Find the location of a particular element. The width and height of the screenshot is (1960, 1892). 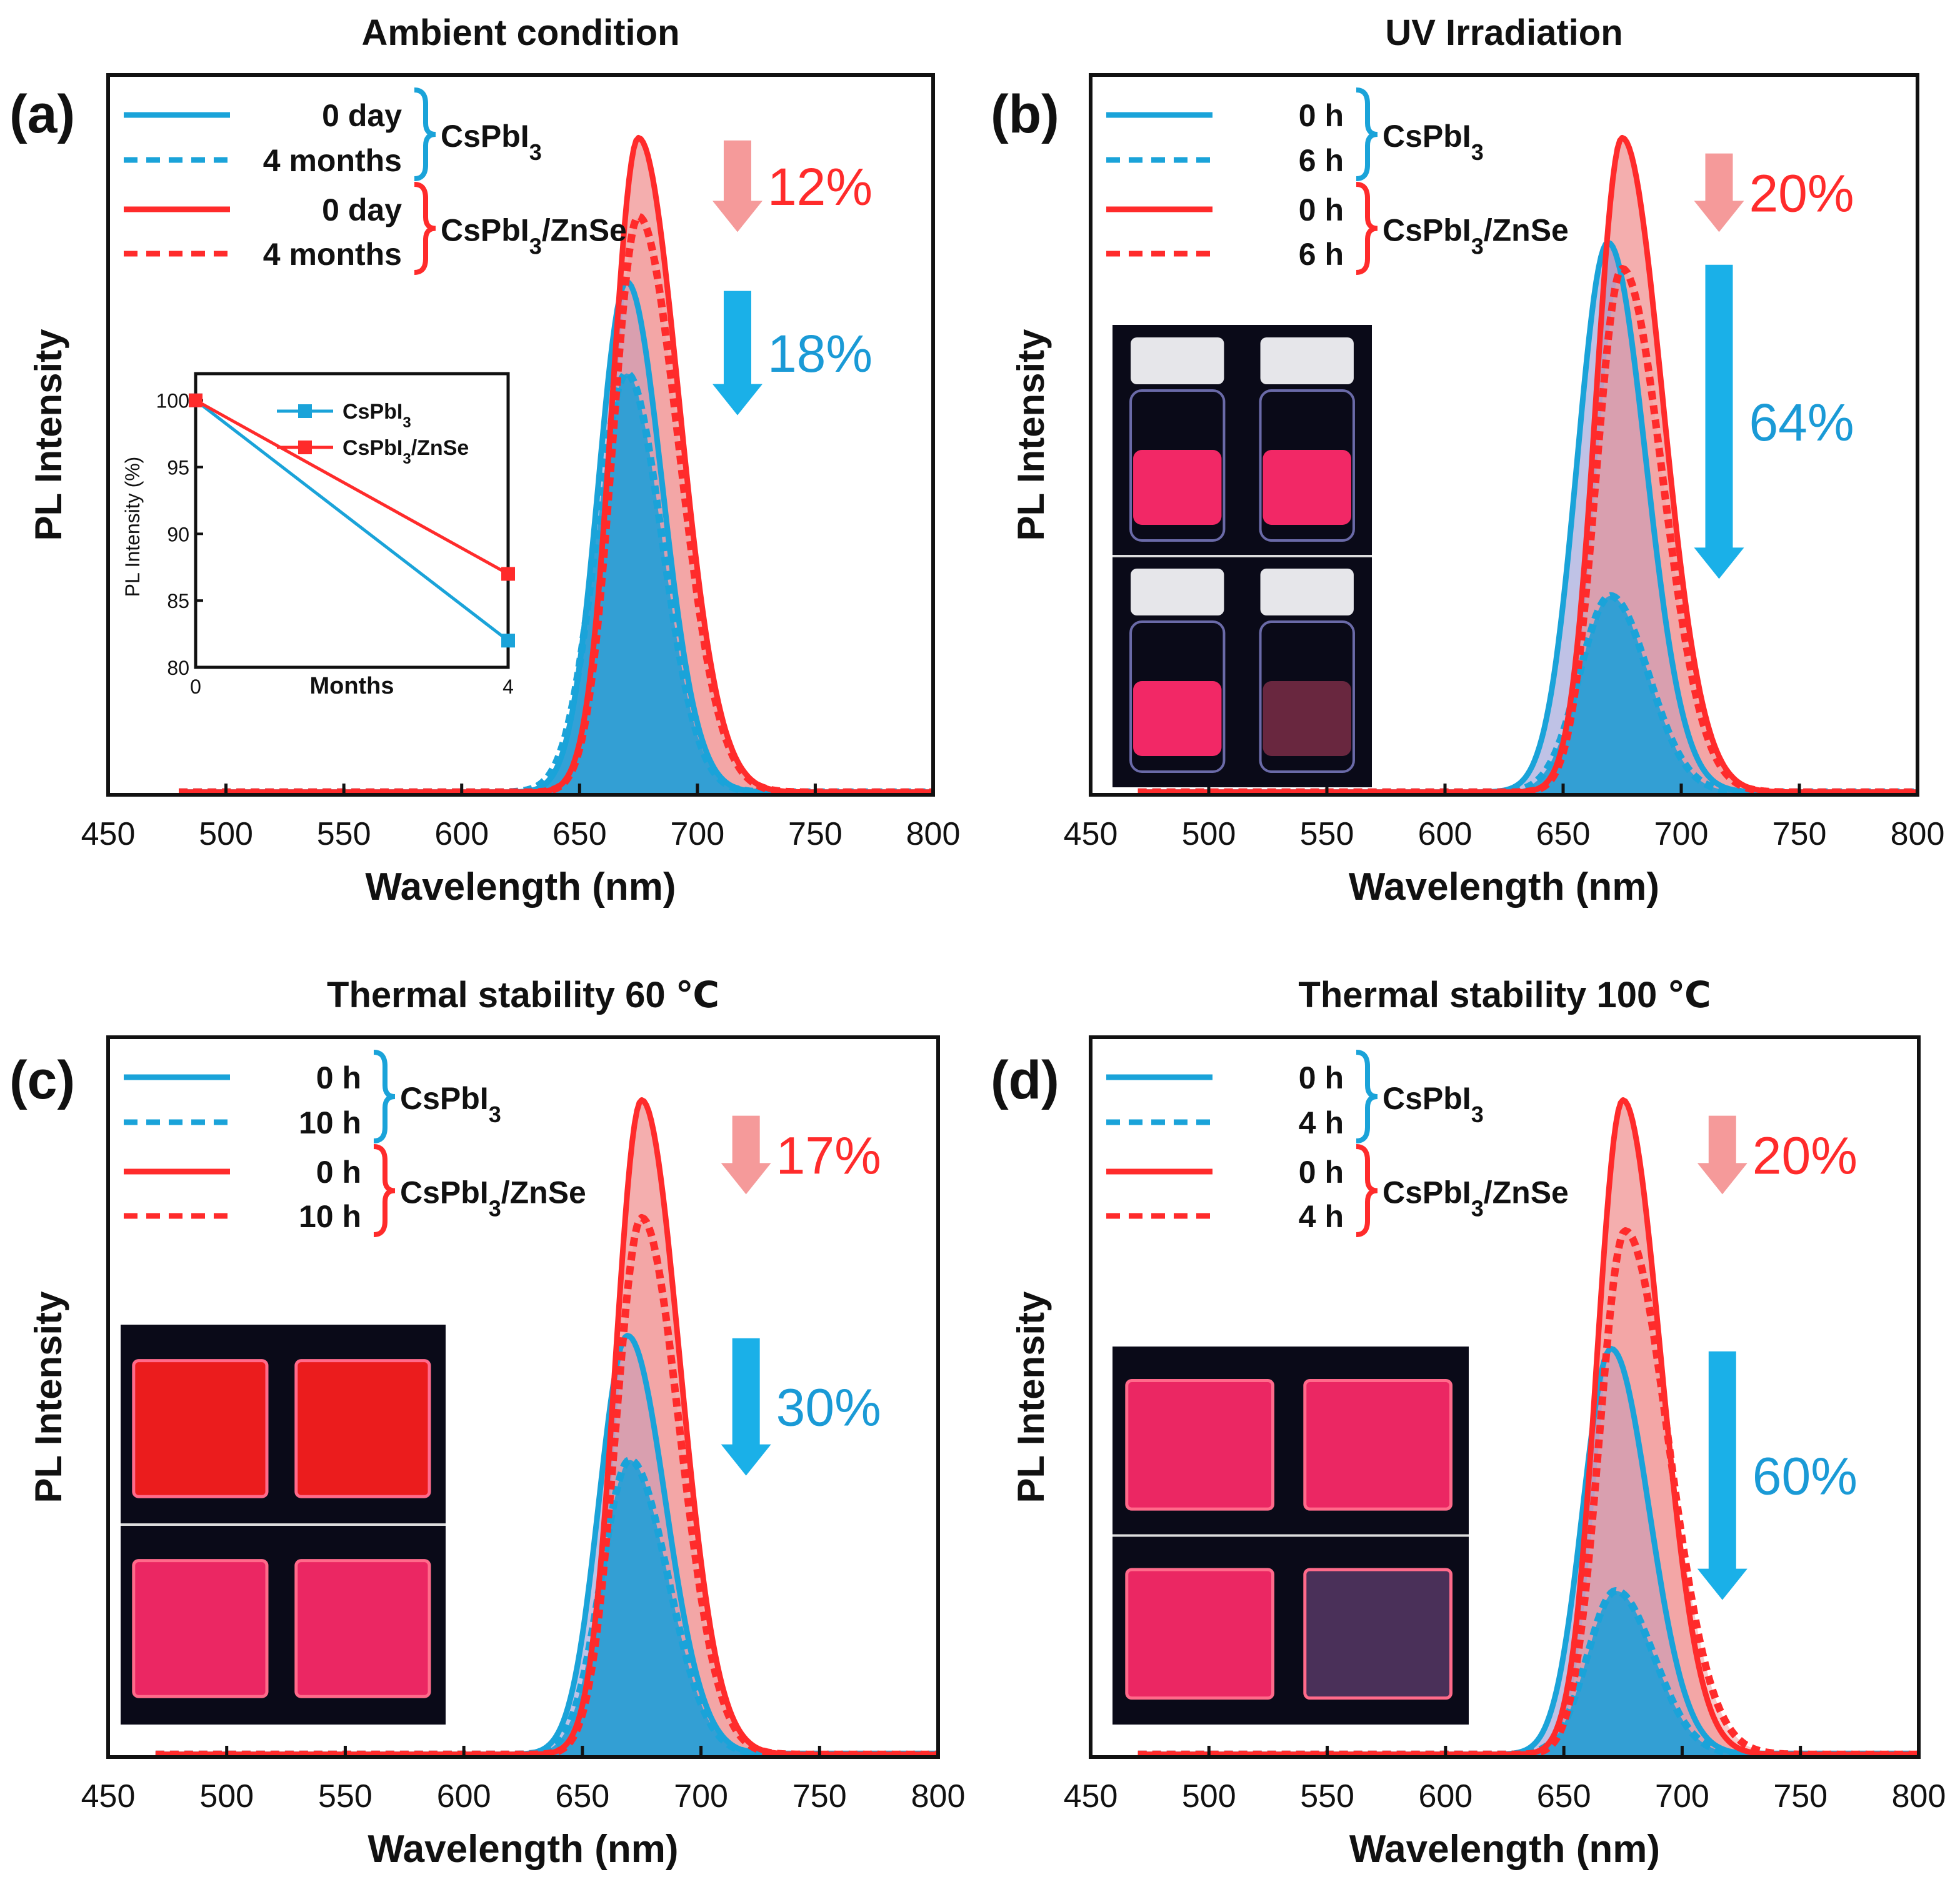

panel-title: UV Irradiation is located at coordinates (1503, 32).